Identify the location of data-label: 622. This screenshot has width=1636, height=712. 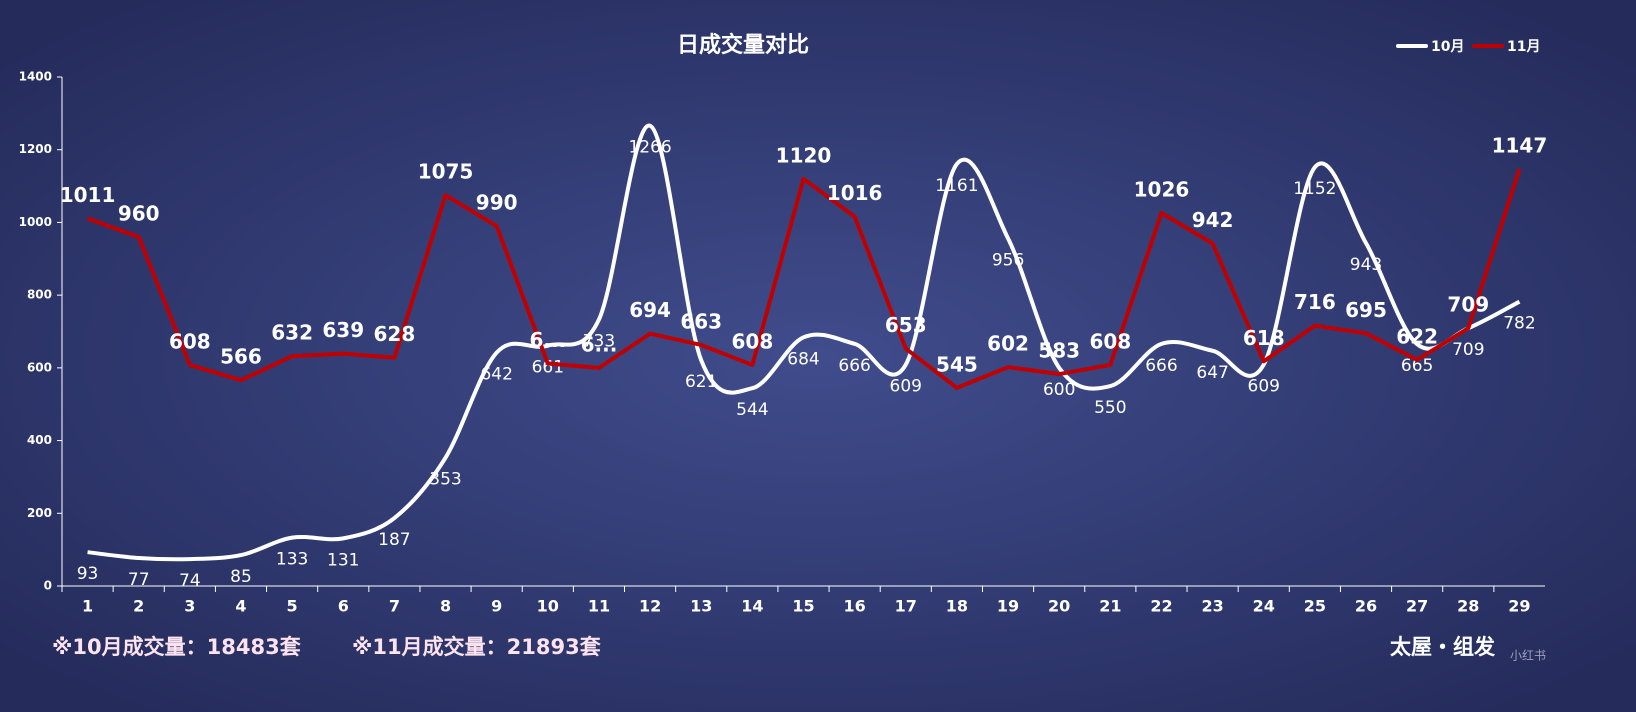
(1417, 336).